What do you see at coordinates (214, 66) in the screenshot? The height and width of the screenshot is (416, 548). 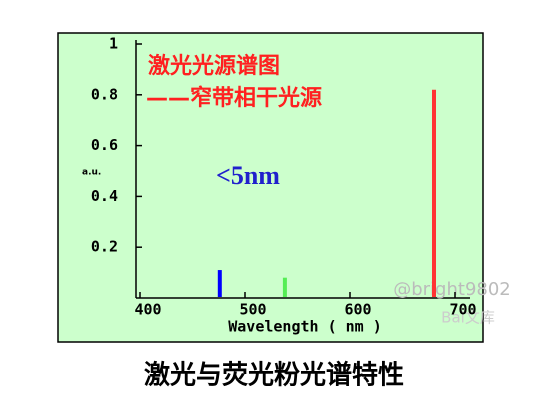 I see `annotation: 激光光源谱图` at bounding box center [214, 66].